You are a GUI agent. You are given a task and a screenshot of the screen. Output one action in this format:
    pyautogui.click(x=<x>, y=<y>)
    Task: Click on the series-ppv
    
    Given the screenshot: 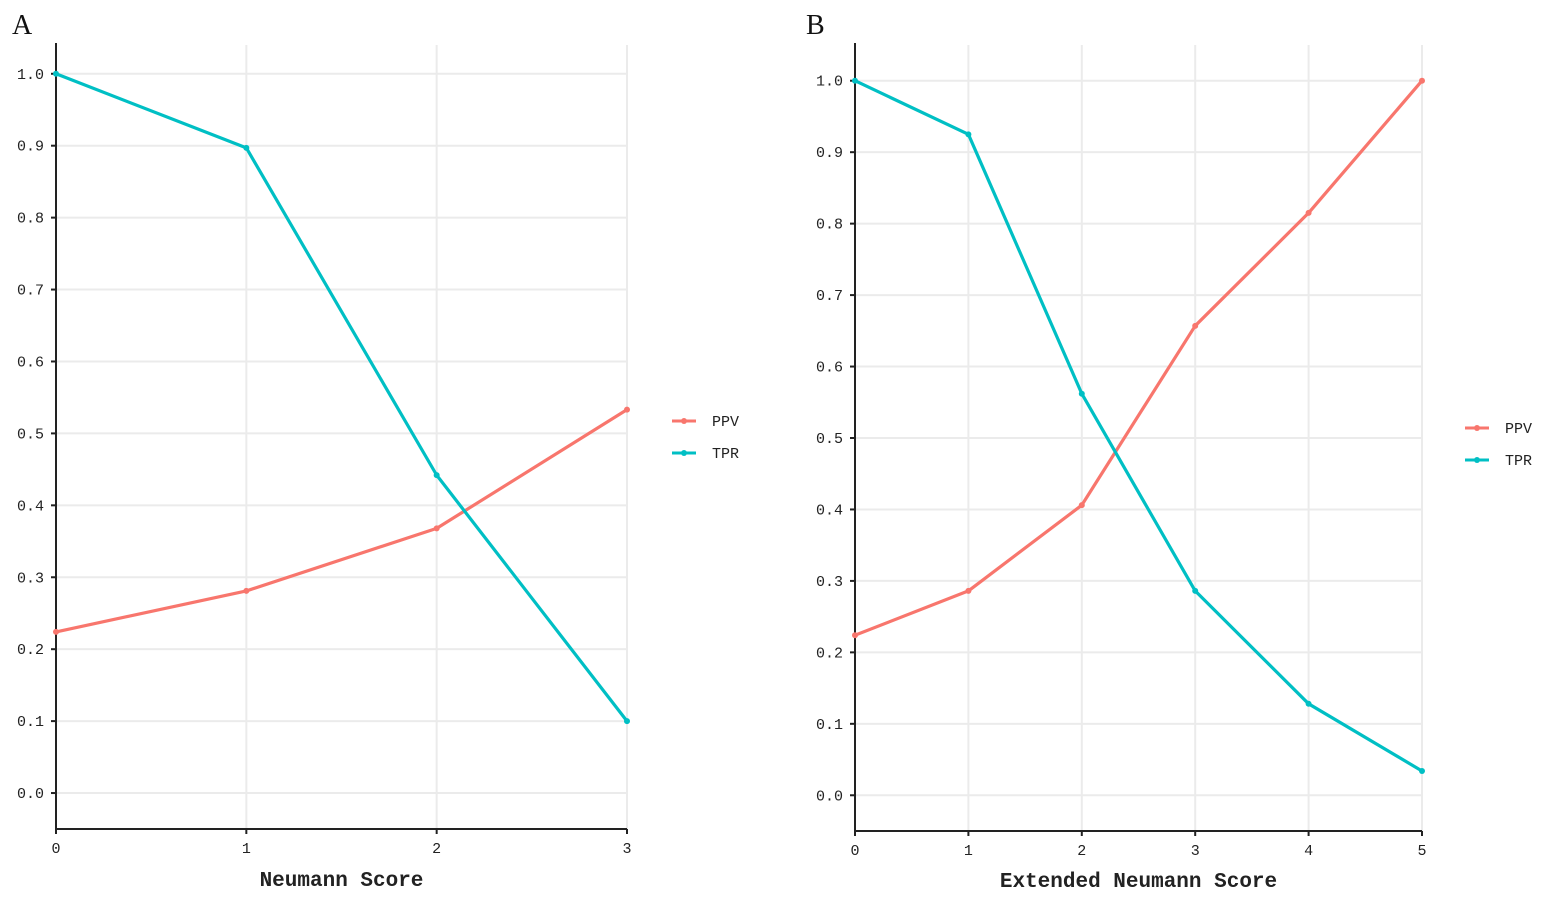 What is the action you would take?
    pyautogui.click(x=341, y=520)
    